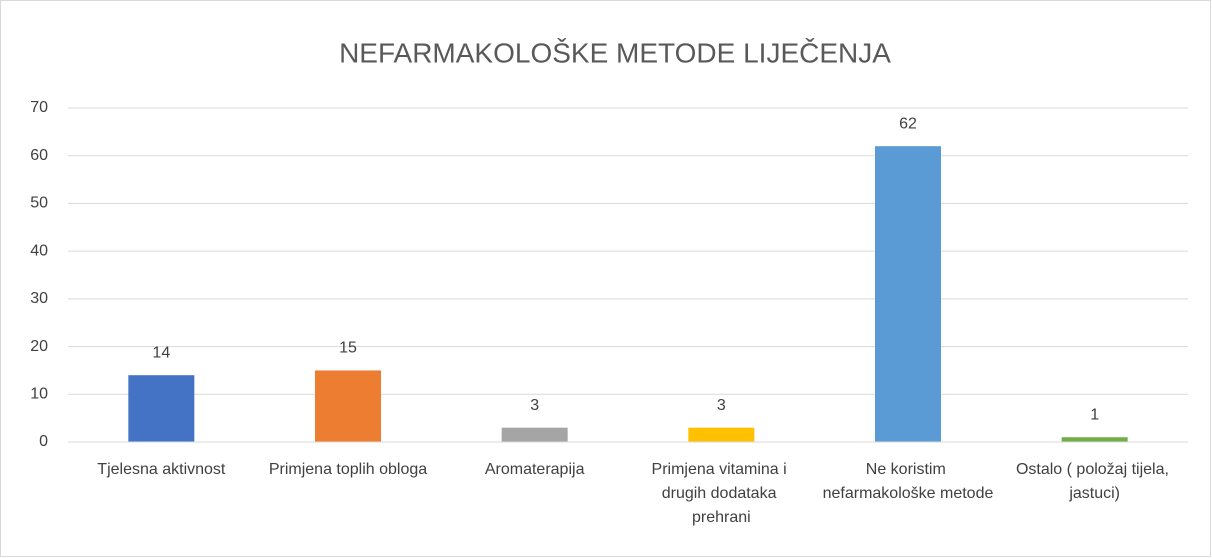  I want to click on y-tick-label: 50, so click(39, 203).